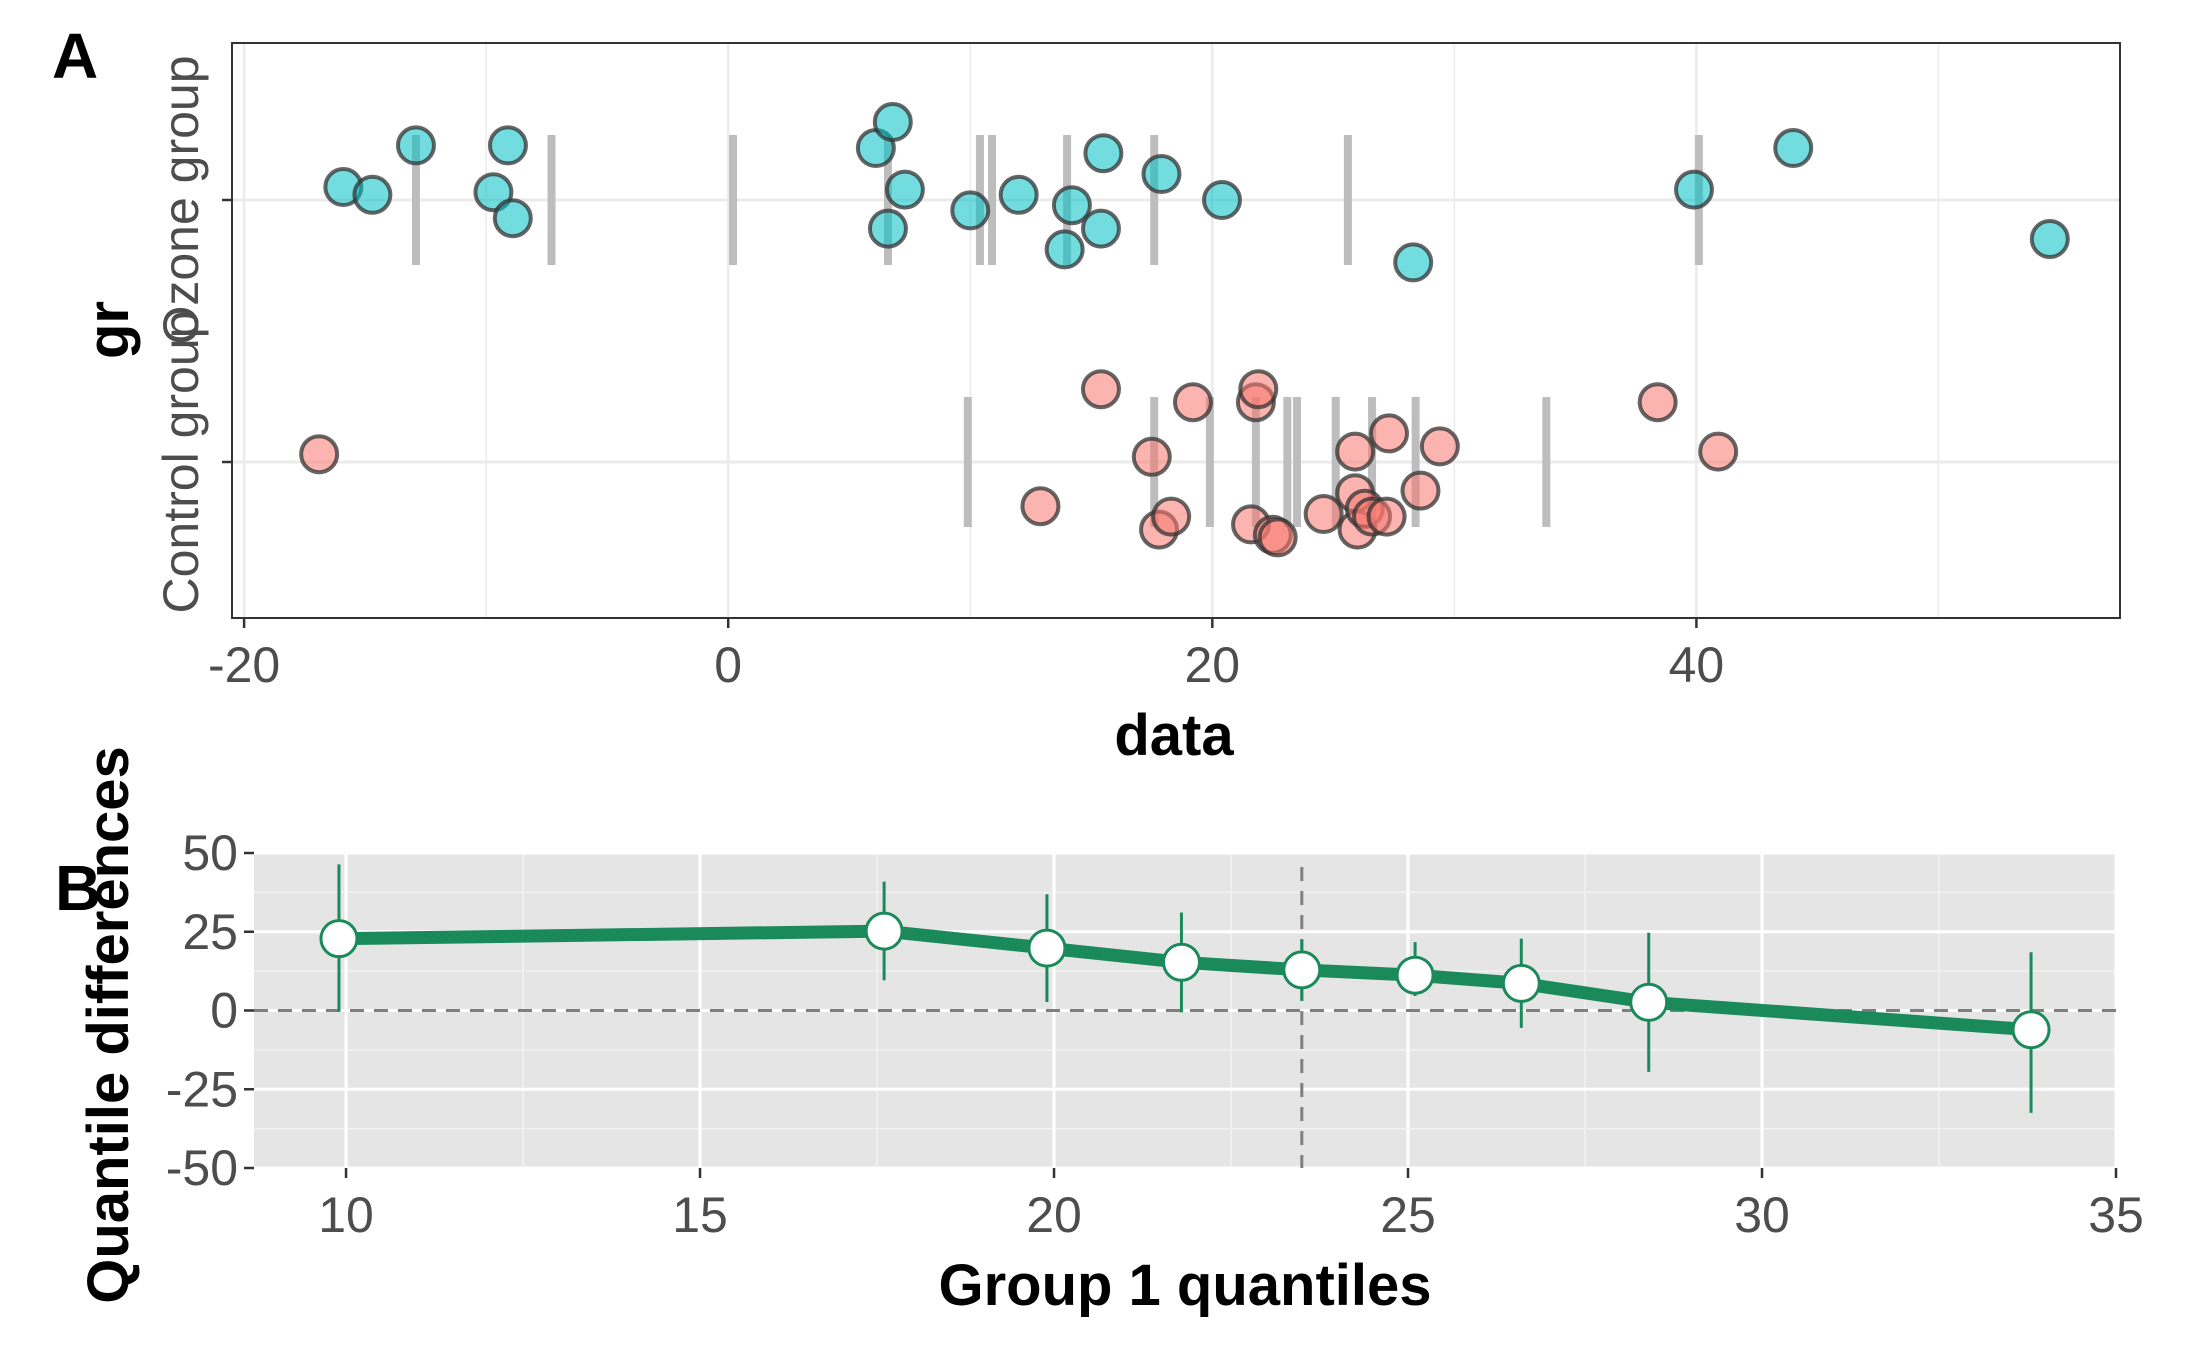 This screenshot has width=2187, height=1351. I want to click on panel-a-x-tick-label: 40, so click(1697, 665).